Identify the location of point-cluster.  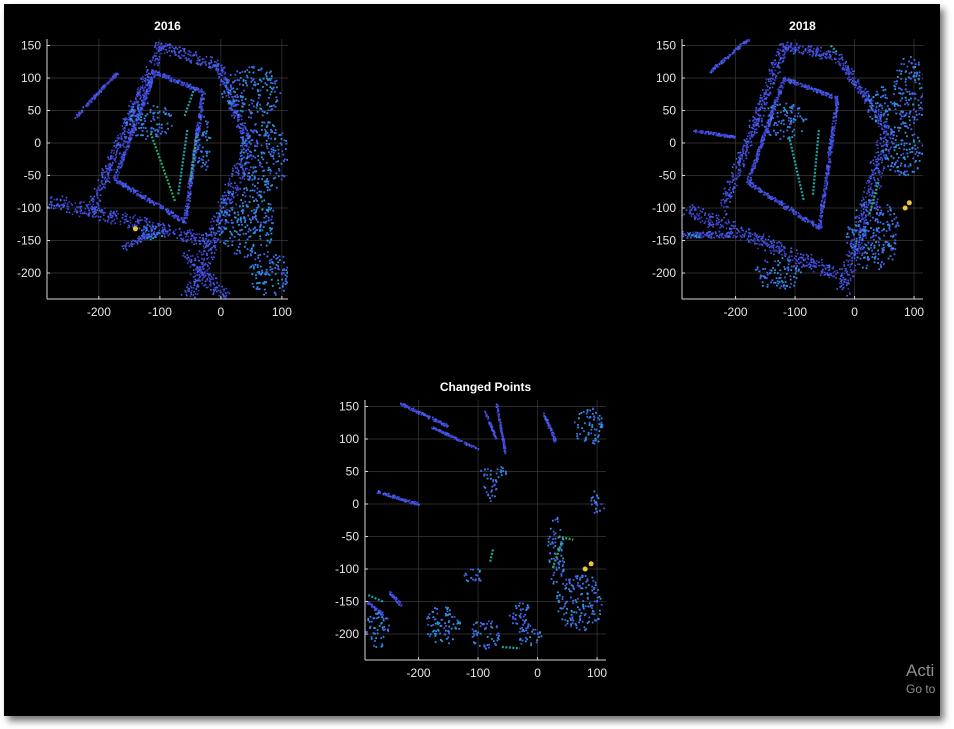
(245, 222).